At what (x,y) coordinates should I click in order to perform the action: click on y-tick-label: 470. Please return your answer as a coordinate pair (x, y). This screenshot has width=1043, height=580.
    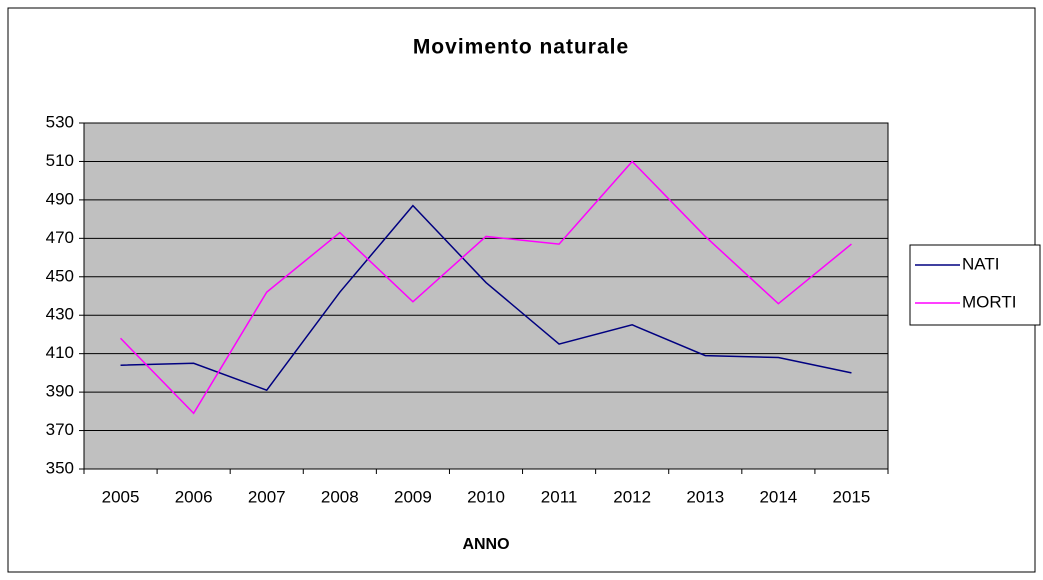
    Looking at the image, I should click on (60, 237).